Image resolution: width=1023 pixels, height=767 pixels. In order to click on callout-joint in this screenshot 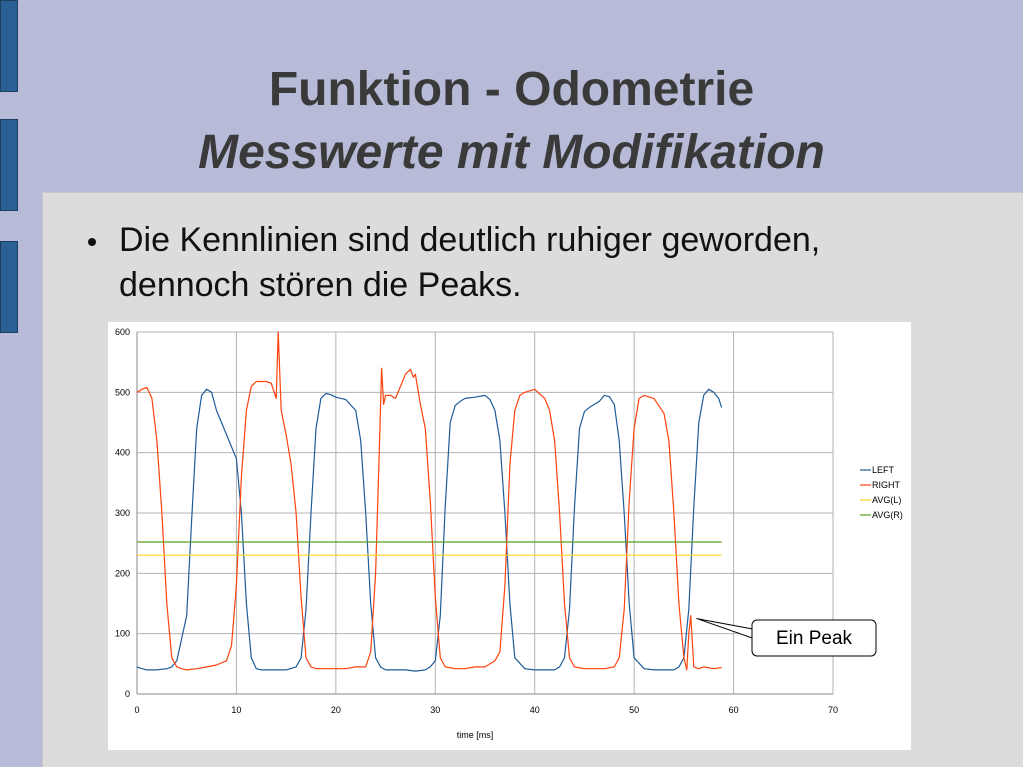, I will do `click(757, 635)`.